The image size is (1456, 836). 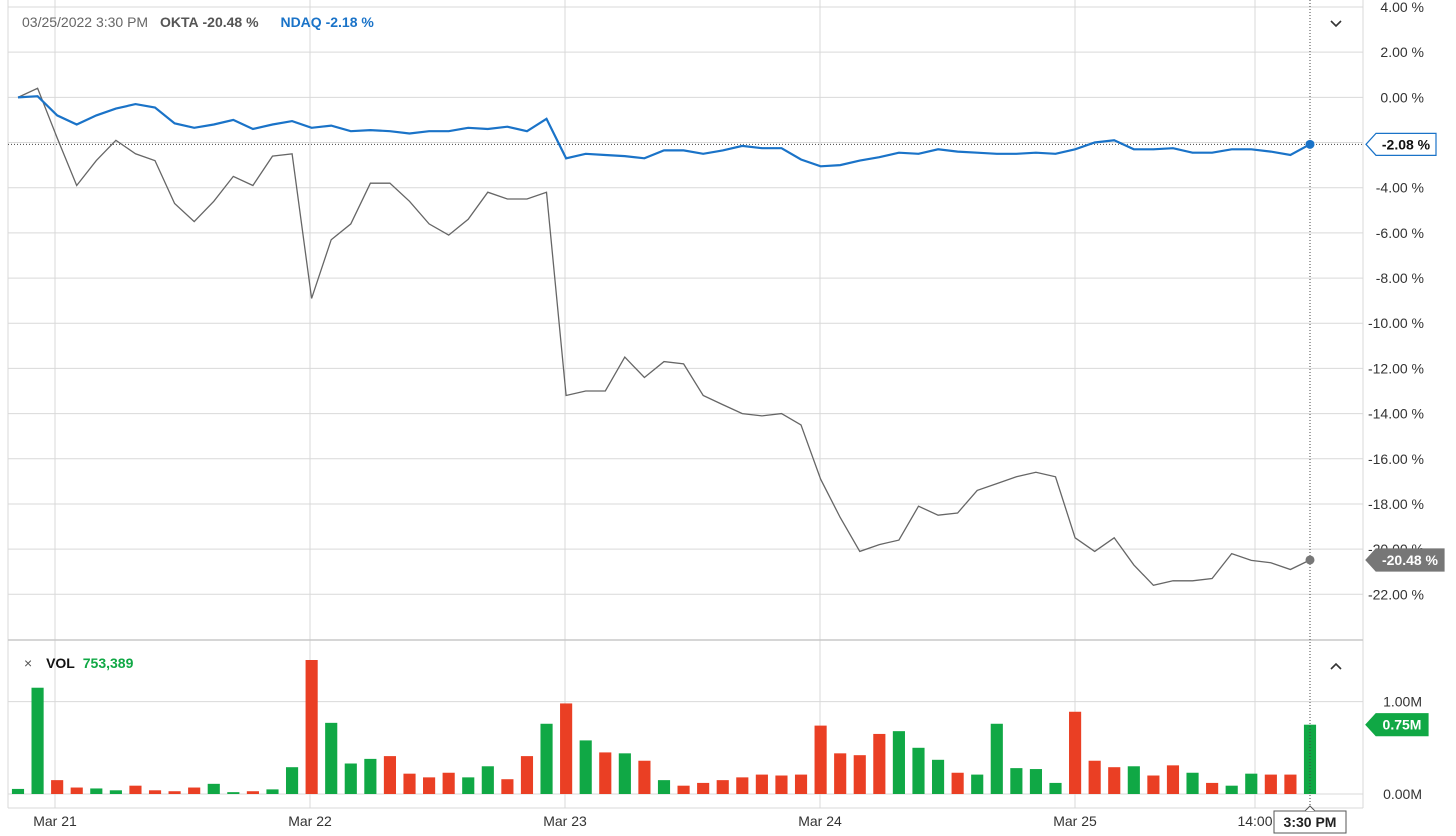 What do you see at coordinates (1310, 822) in the screenshot?
I see `crosshair-time-label: 3:30 PM` at bounding box center [1310, 822].